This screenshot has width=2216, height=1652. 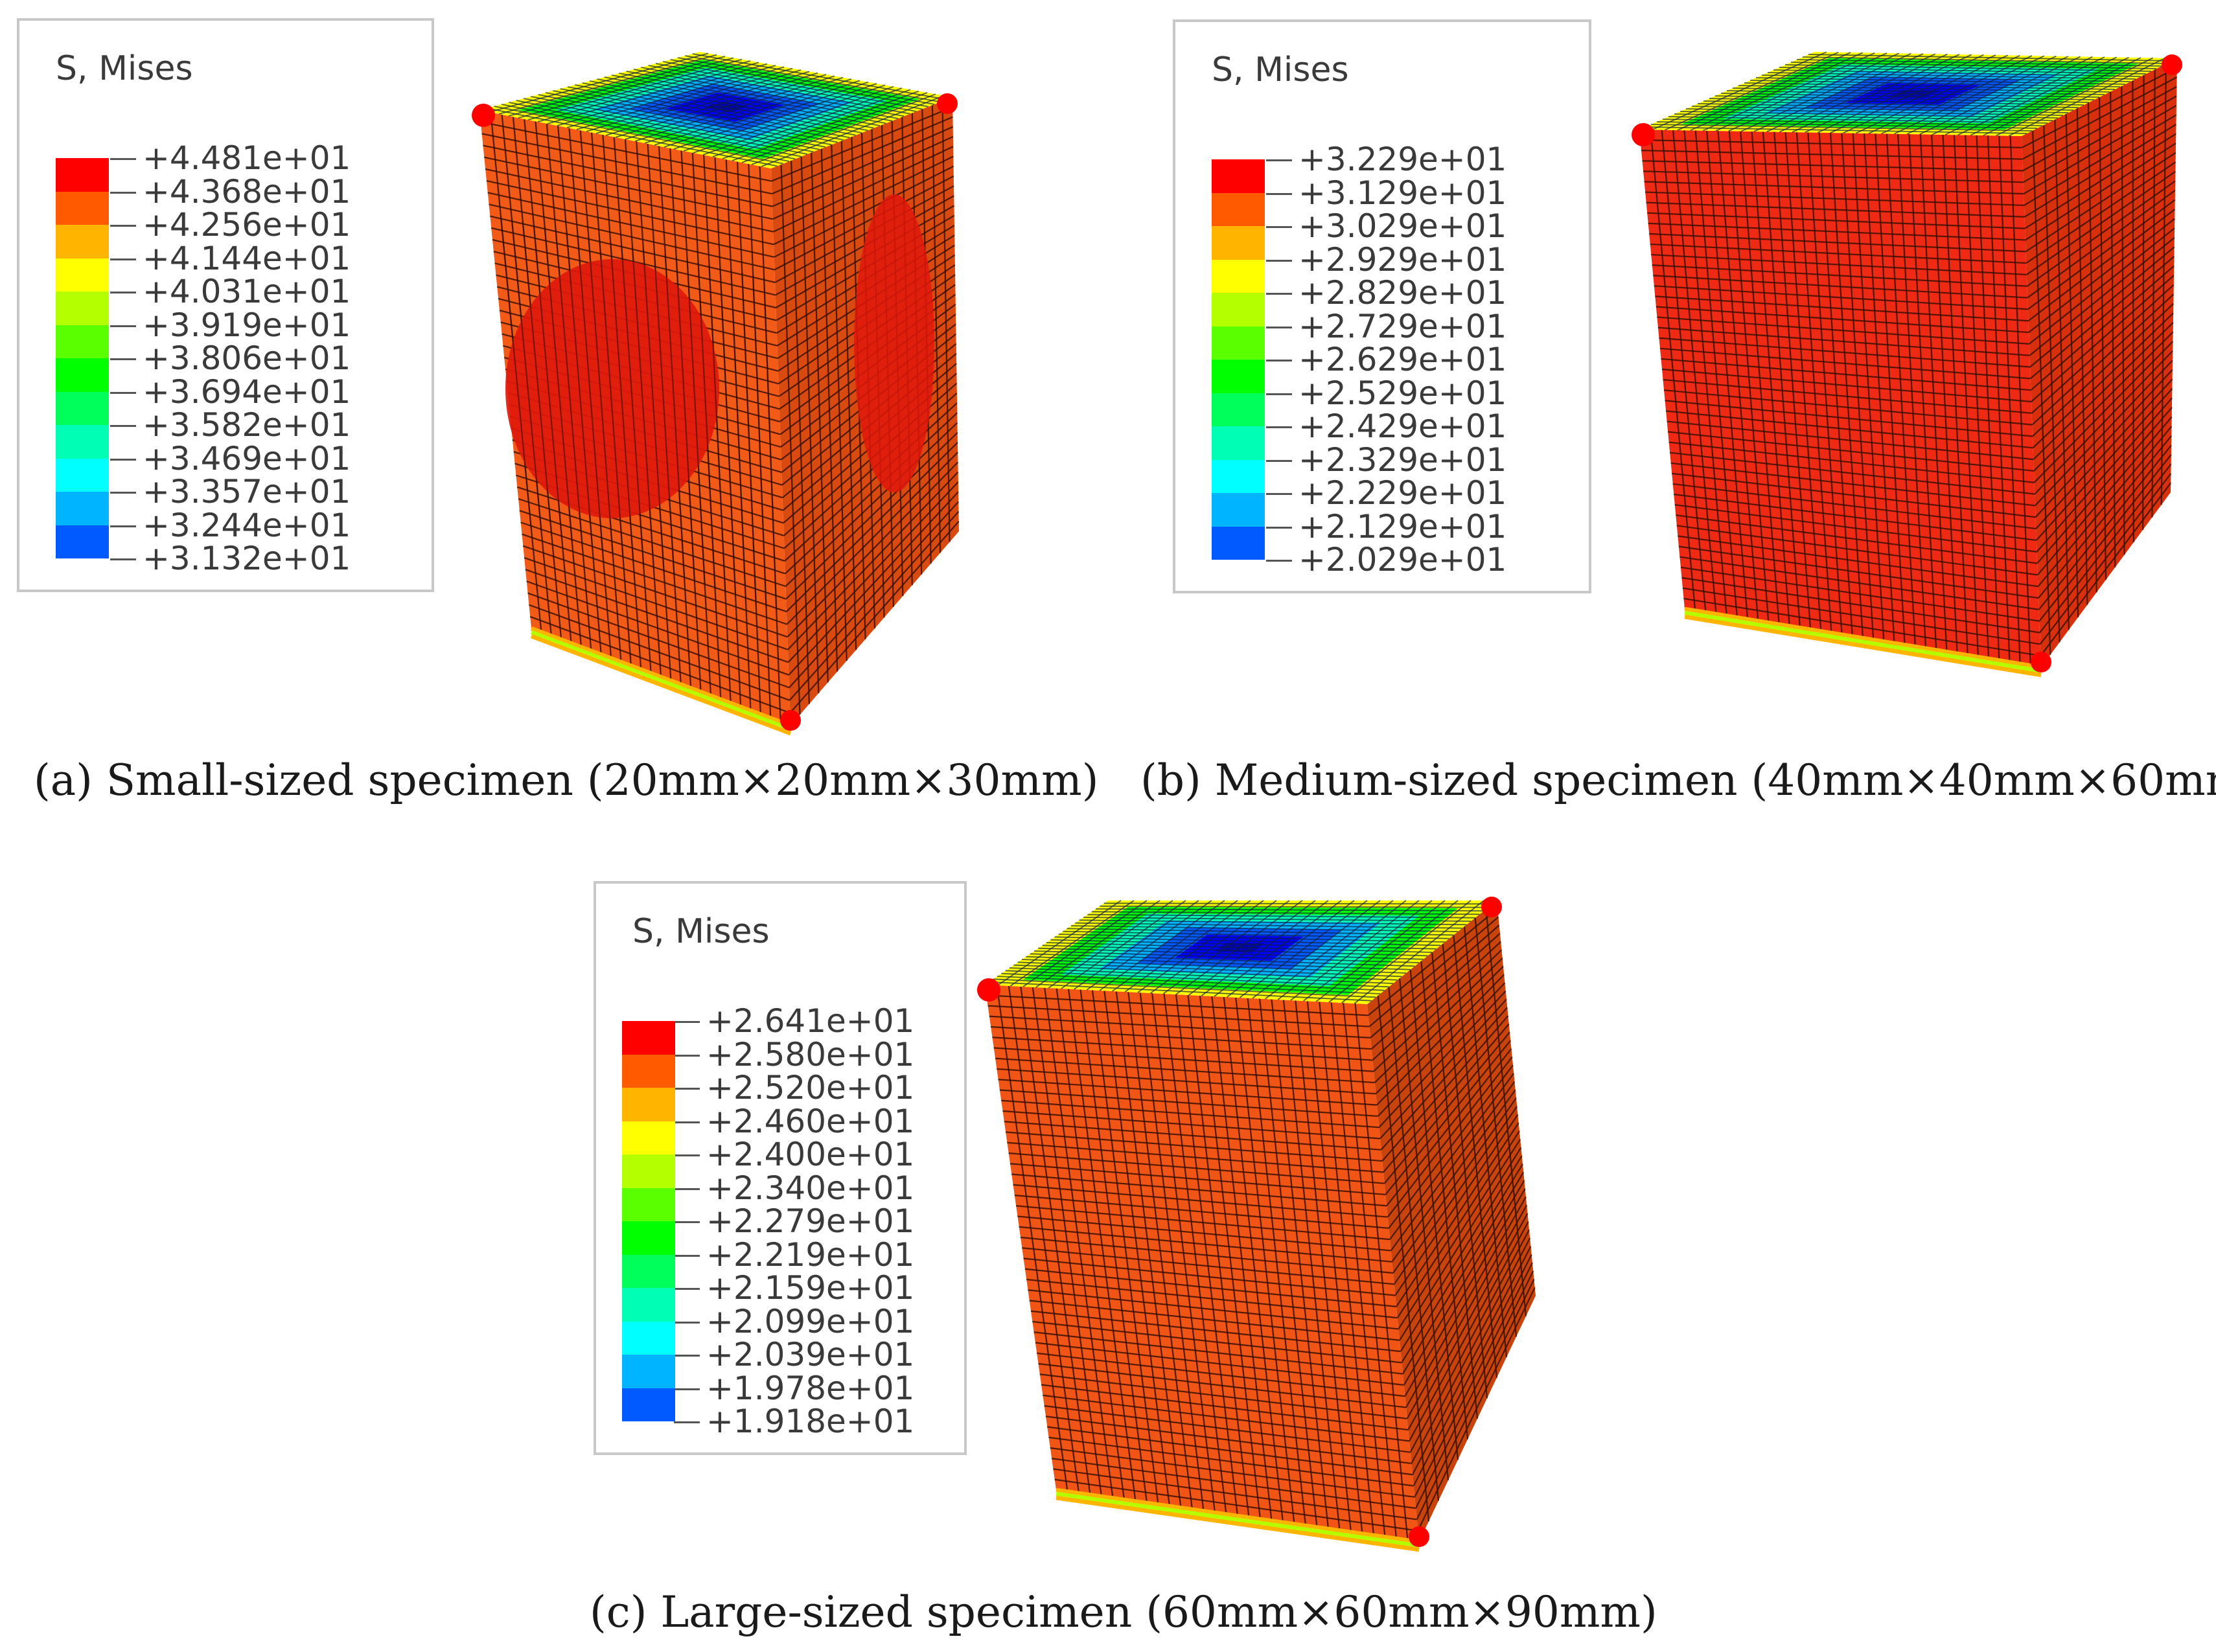 I want to click on legend-value: +2.219e+01, so click(x=810, y=1254).